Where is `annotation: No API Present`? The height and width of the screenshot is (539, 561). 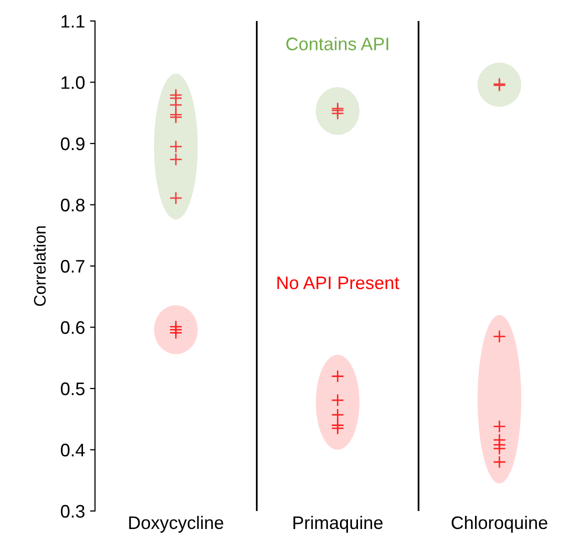
annotation: No API Present is located at coordinates (338, 283).